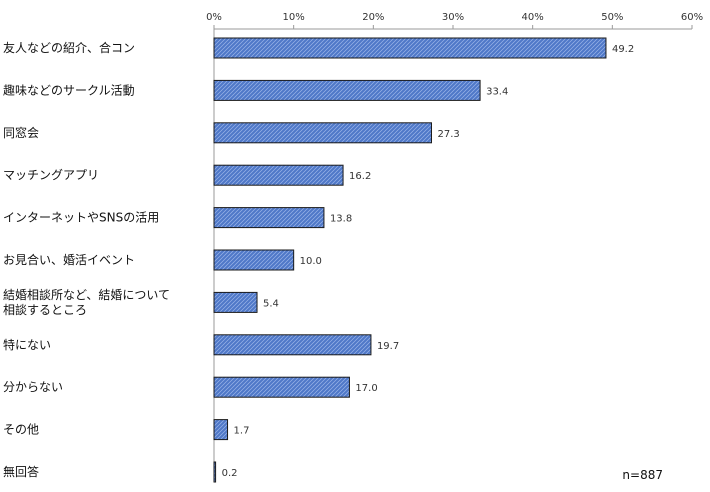 Image resolution: width=710 pixels, height=492 pixels. Describe the element at coordinates (533, 17) in the screenshot. I see `x-tick-label: 40%` at that location.